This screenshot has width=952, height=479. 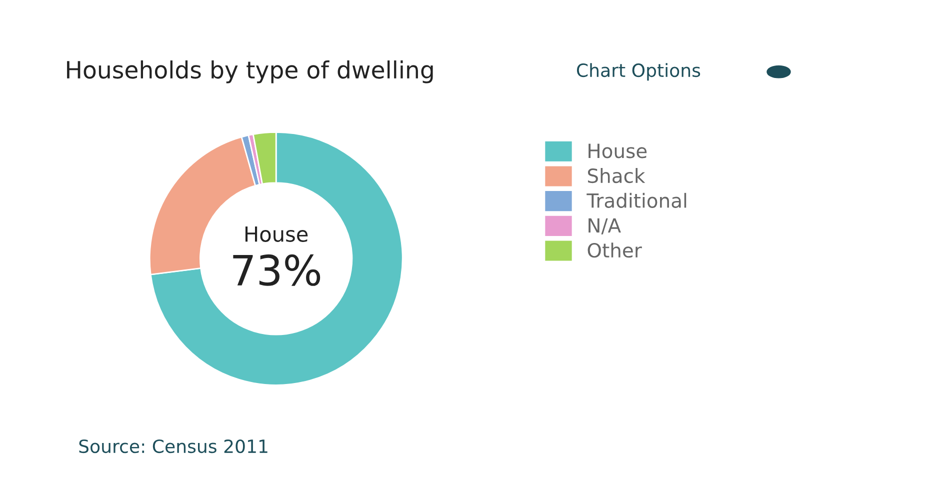 I want to click on legend-label: N/A, so click(x=604, y=226).